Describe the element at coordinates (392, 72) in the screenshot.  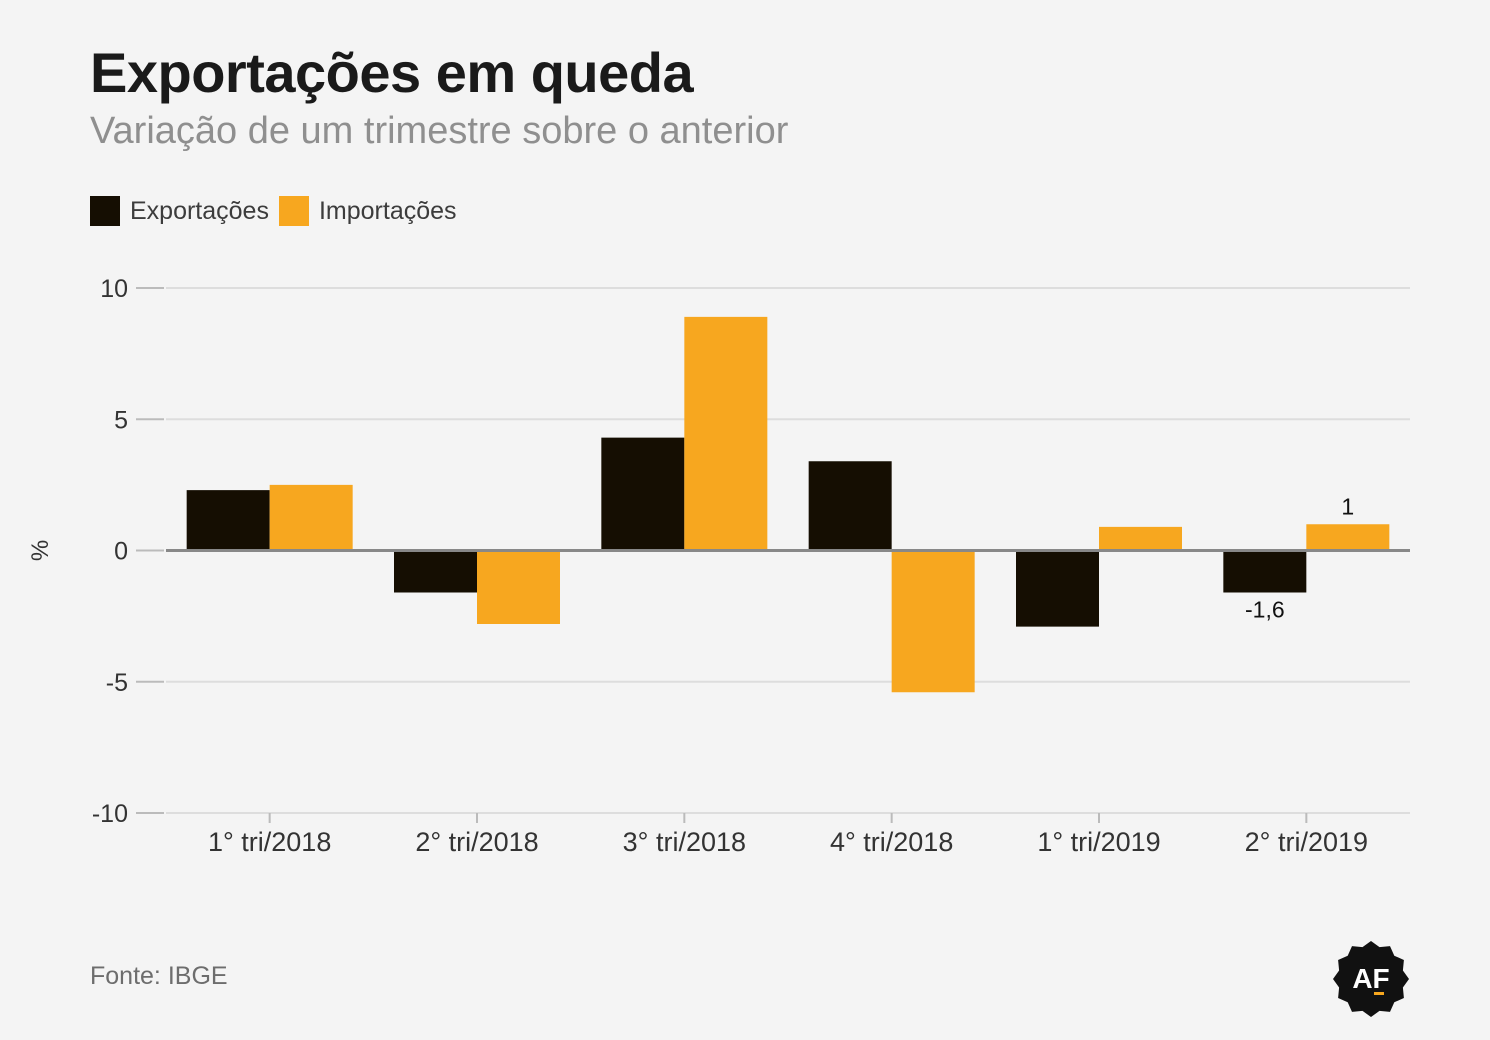
I see `chart-title: Exportações em queda` at that location.